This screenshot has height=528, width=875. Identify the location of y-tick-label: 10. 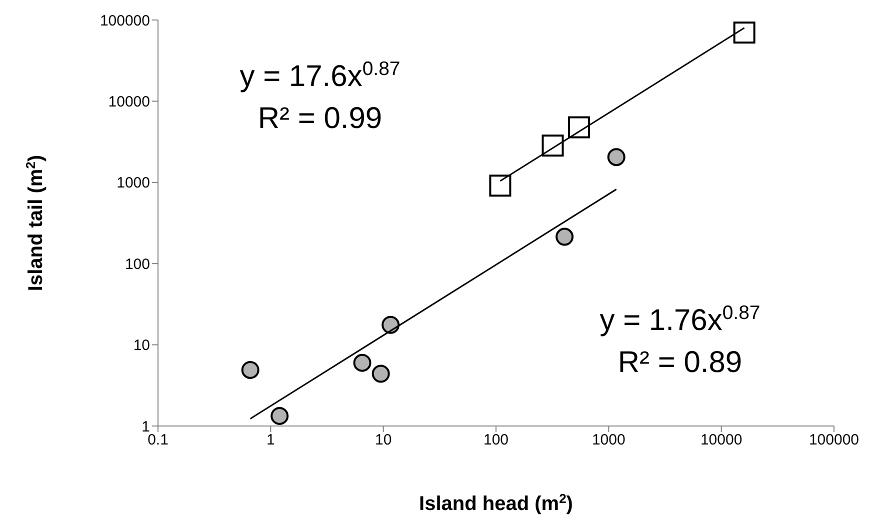
(141, 345).